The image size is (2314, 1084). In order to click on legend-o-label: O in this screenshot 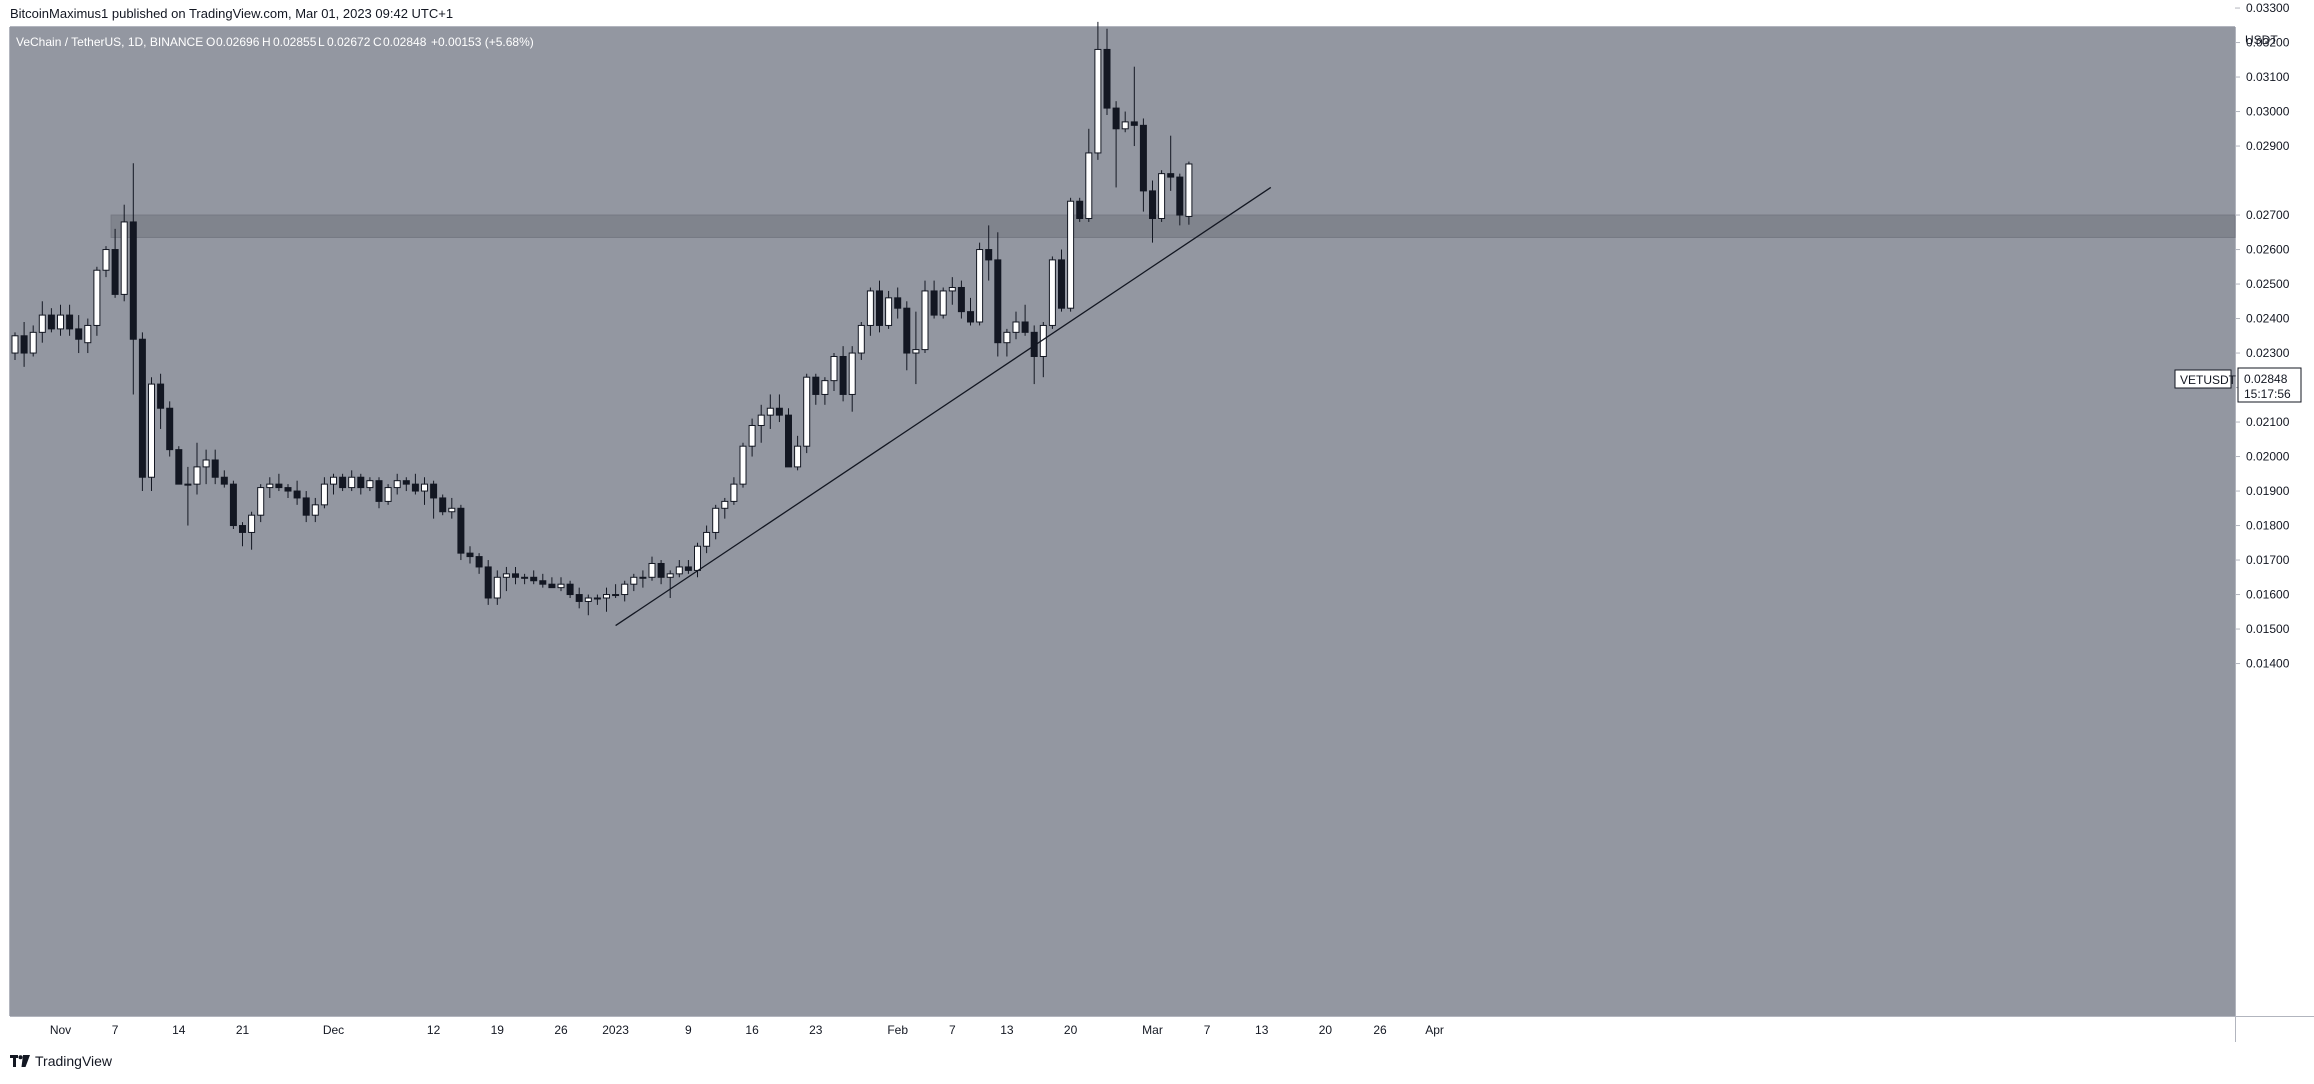, I will do `click(210, 42)`.